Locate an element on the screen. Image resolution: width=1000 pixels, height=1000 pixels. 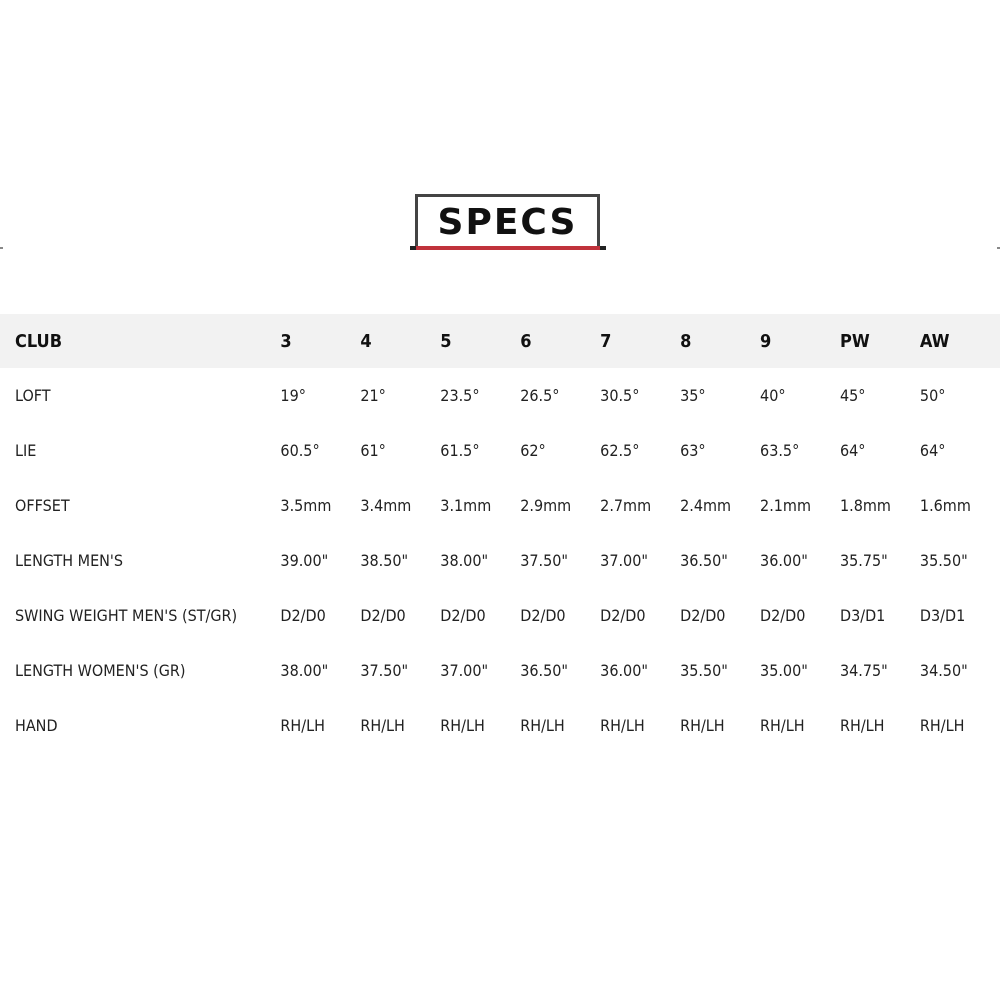
row-label: LIE is located at coordinates (26, 450).